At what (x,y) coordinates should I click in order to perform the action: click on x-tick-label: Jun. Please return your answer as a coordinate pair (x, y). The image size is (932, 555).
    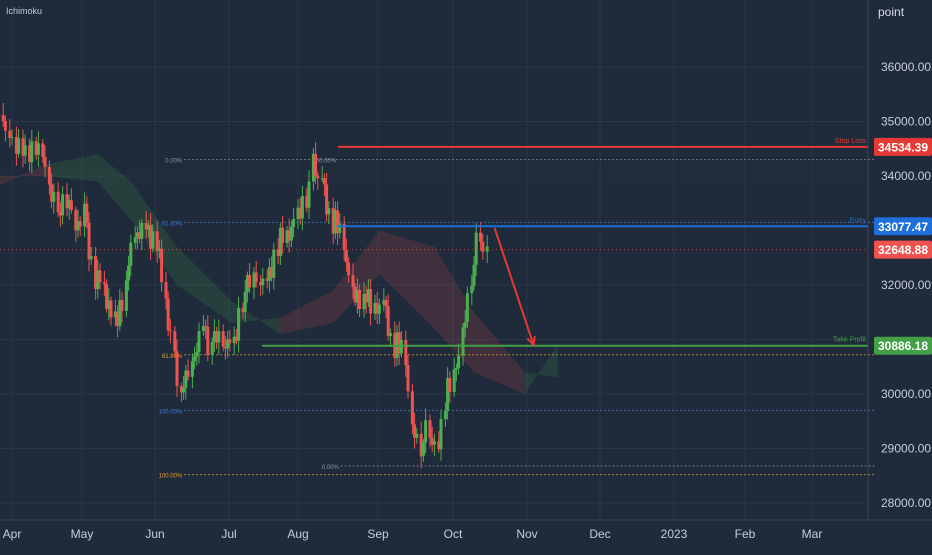
    Looking at the image, I should click on (154, 534).